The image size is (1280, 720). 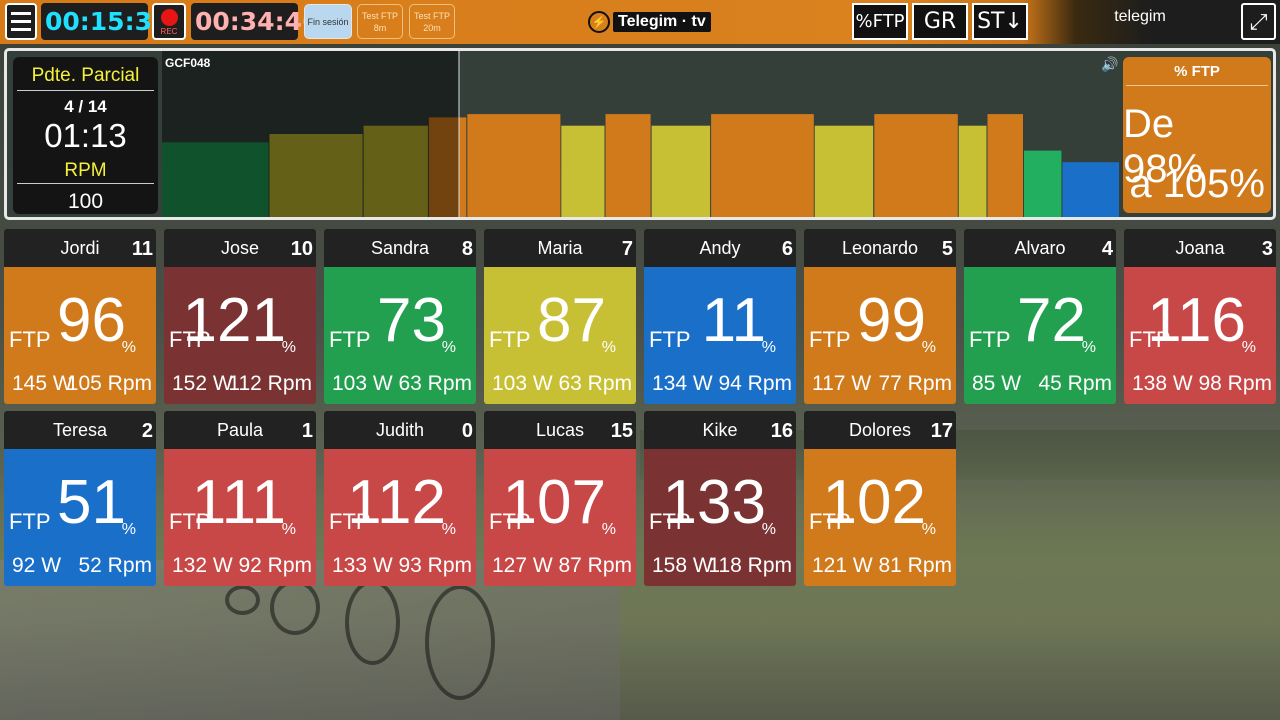 What do you see at coordinates (240, 316) in the screenshot?
I see `rider-tile: Jose 10 FTP 121% 152 W 112 Rpm` at bounding box center [240, 316].